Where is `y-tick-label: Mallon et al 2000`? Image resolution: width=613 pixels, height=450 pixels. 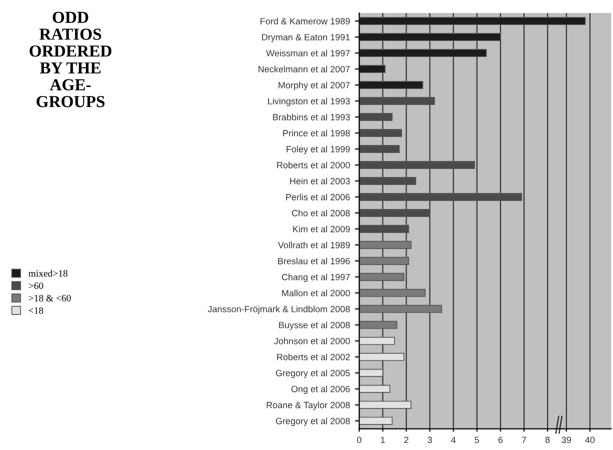
y-tick-label: Mallon et al 2000 is located at coordinates (316, 293).